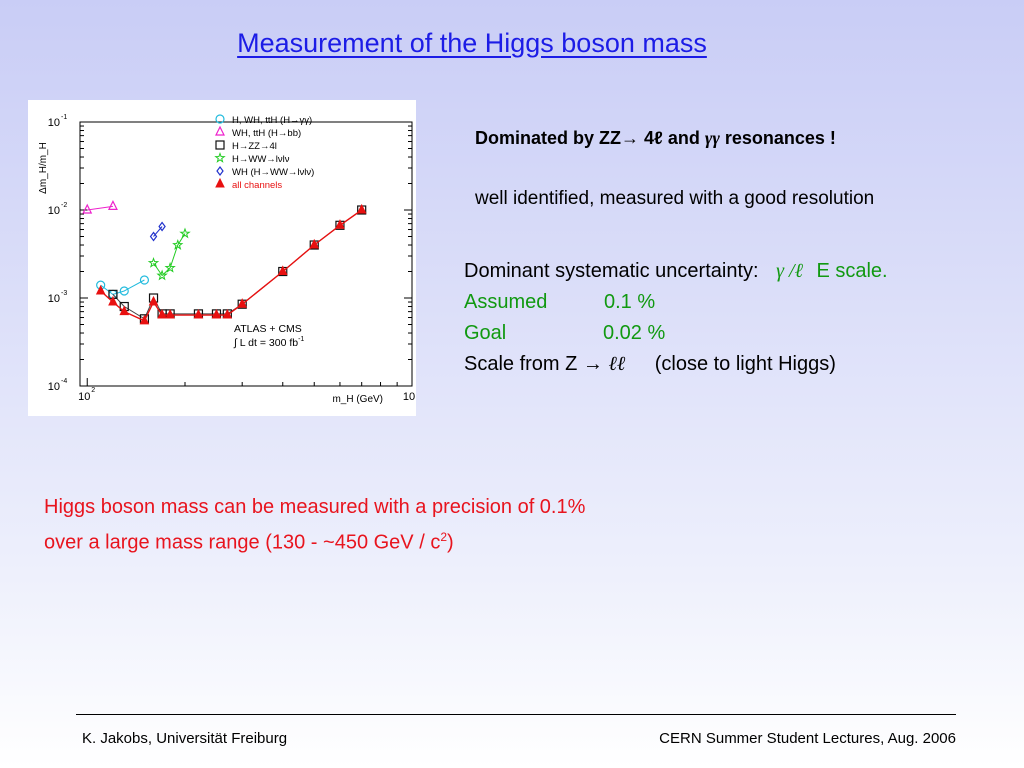  I want to click on scale-row: Scale from Z → ℓℓ (close to light Higgs), so click(676, 364).